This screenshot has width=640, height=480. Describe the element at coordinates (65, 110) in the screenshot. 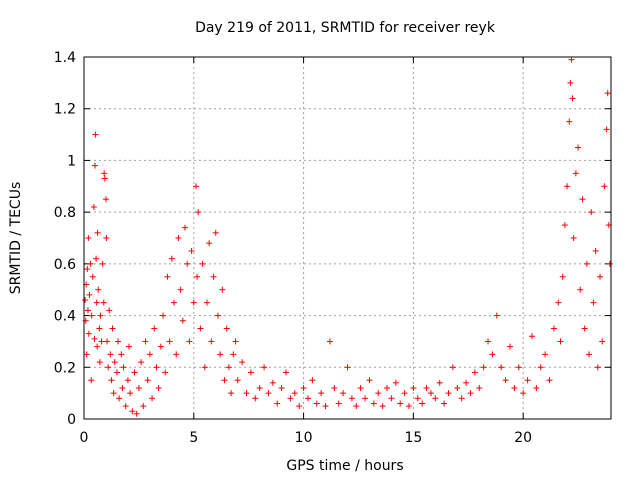

I see `y-tick-label: 1.2` at that location.